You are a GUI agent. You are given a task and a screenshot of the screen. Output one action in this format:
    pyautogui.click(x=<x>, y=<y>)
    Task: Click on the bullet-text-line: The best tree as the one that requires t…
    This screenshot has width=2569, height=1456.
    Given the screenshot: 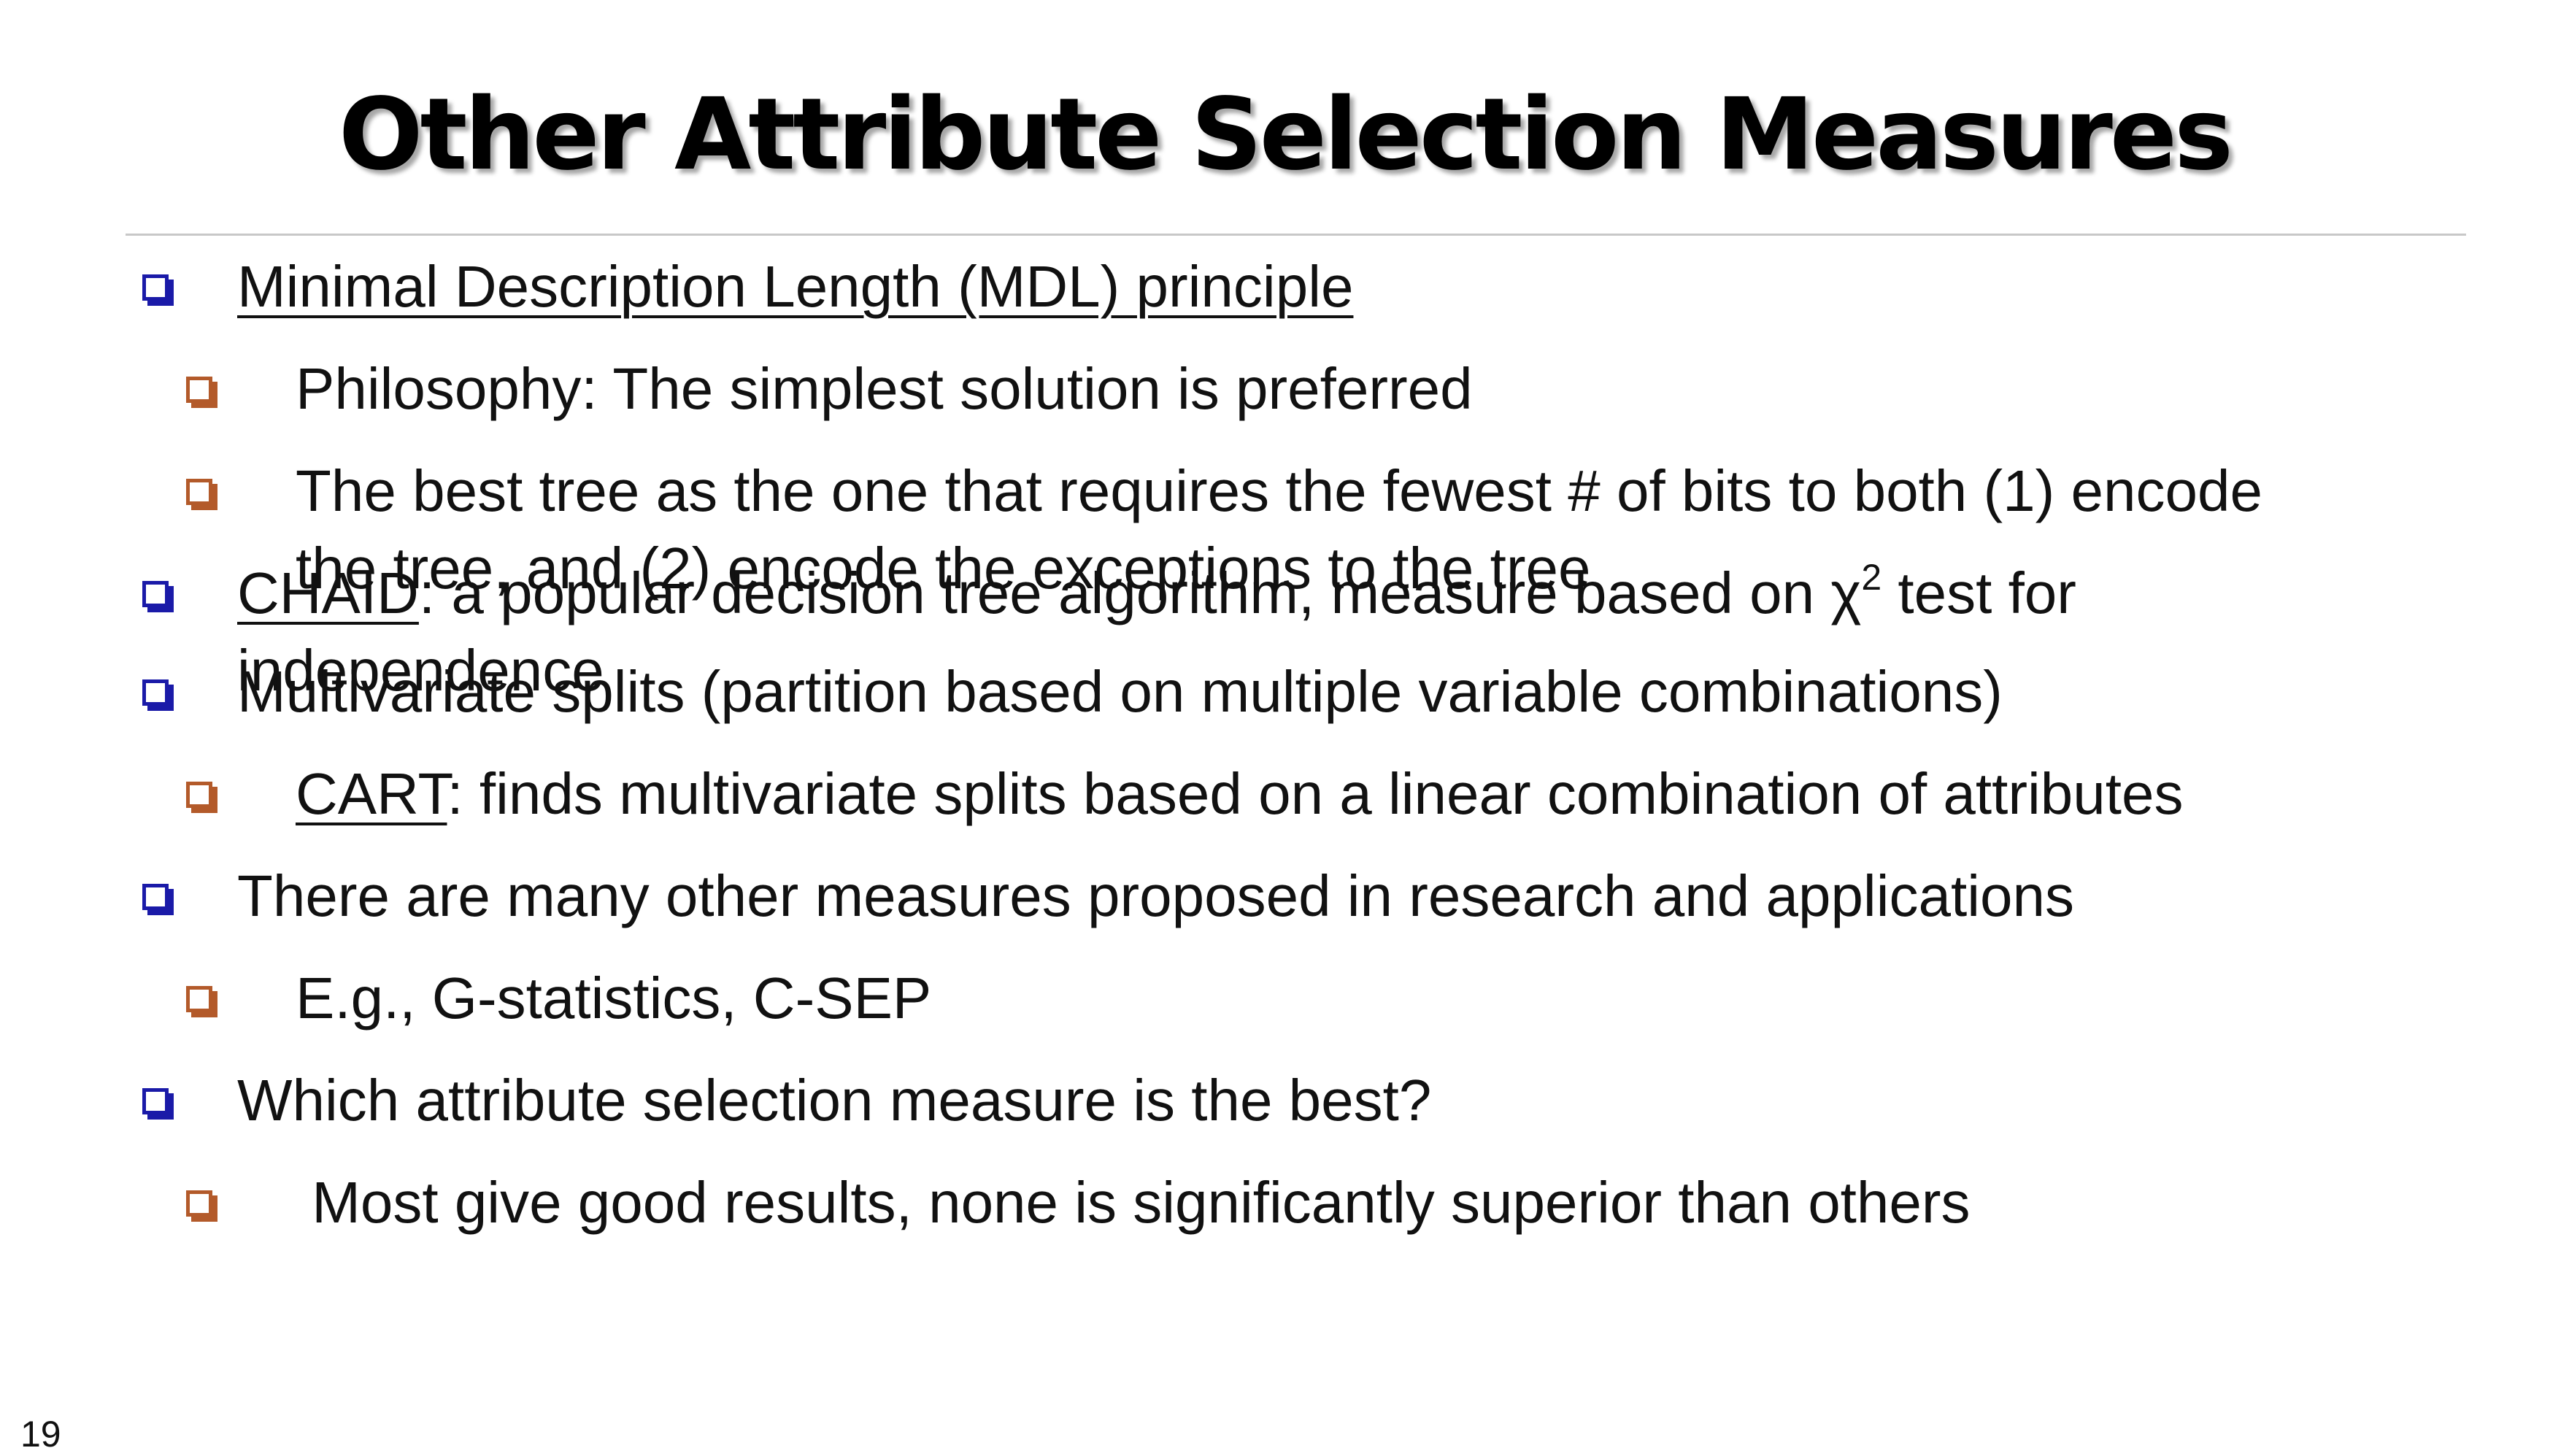 What is the action you would take?
    pyautogui.click(x=1279, y=491)
    